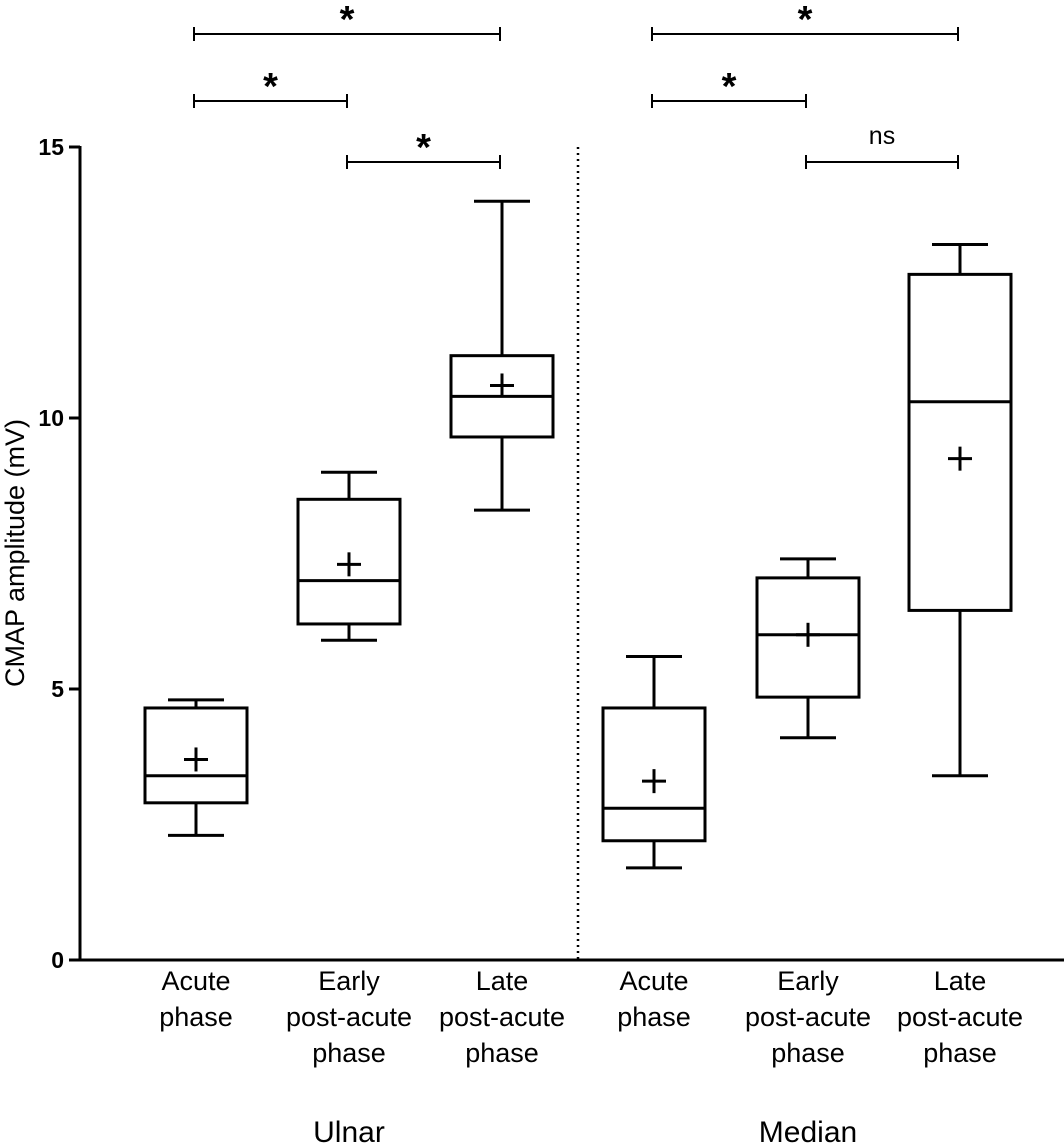  I want to click on significance-label: ns, so click(882, 136).